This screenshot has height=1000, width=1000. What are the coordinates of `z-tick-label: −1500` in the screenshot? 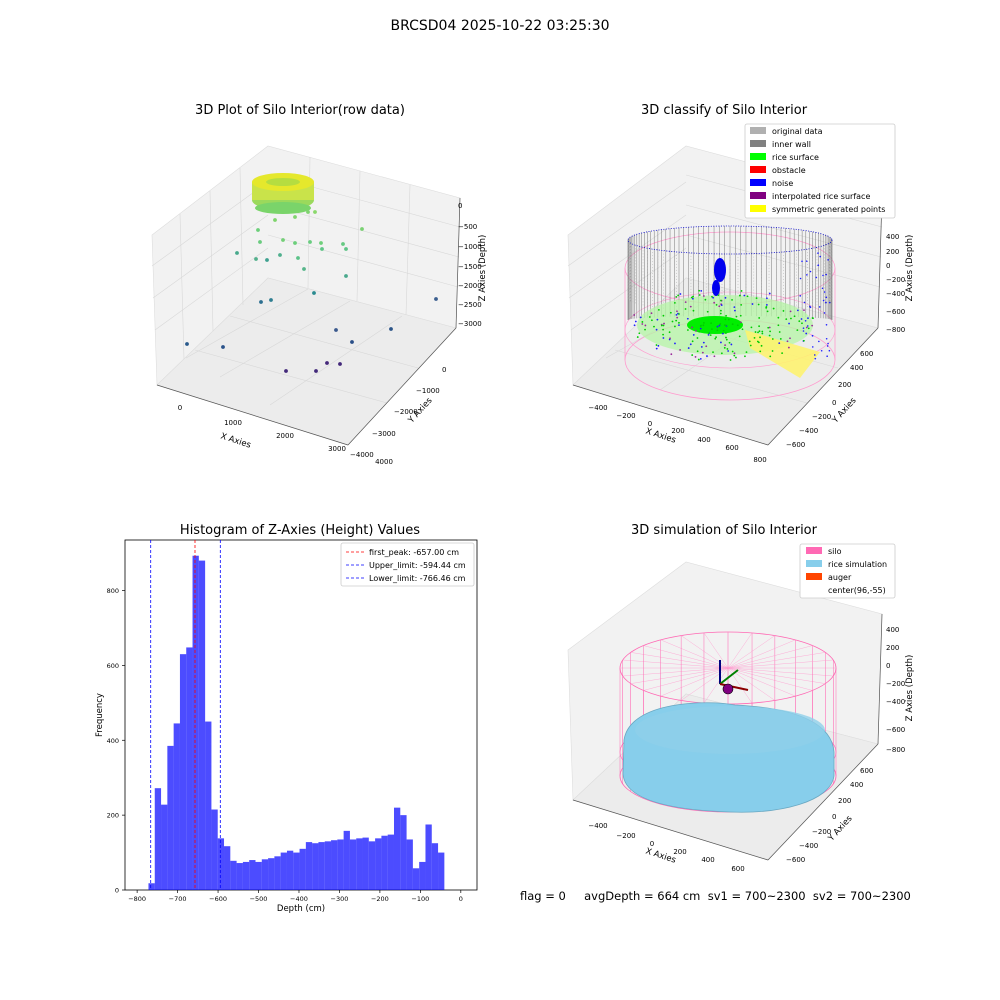 It's located at (470, 267).